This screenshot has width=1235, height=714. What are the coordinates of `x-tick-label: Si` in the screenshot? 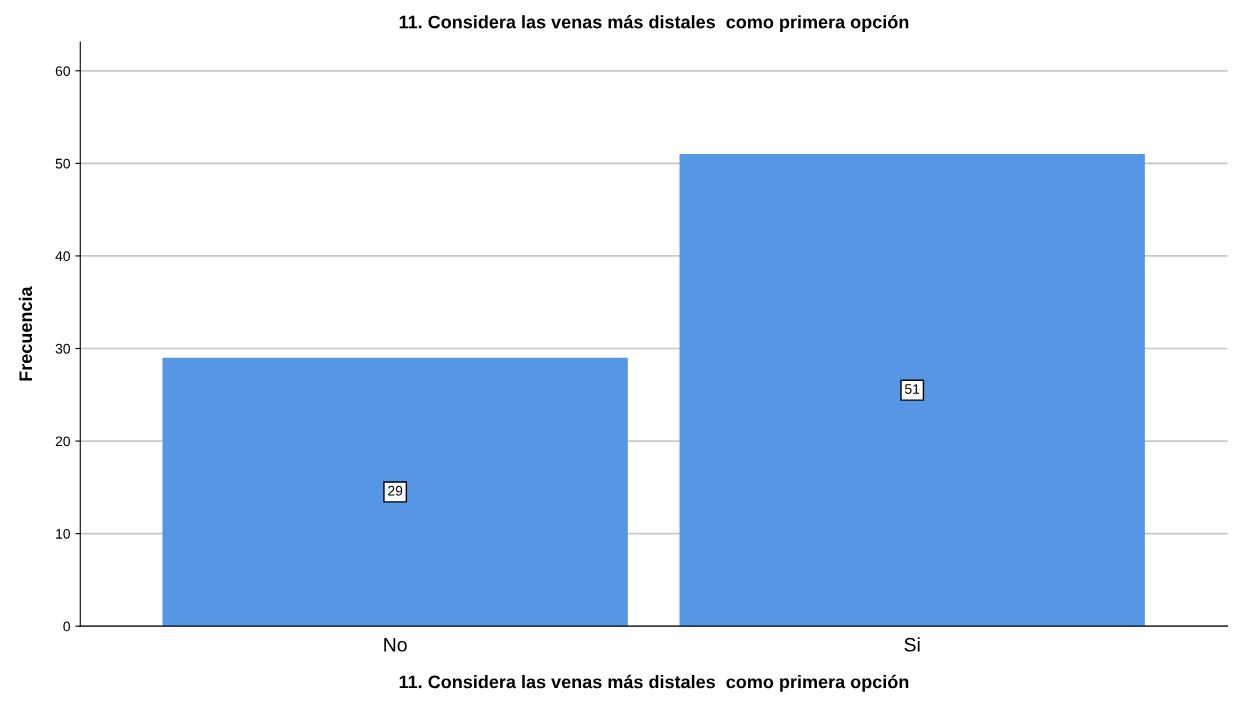 It's located at (912, 644).